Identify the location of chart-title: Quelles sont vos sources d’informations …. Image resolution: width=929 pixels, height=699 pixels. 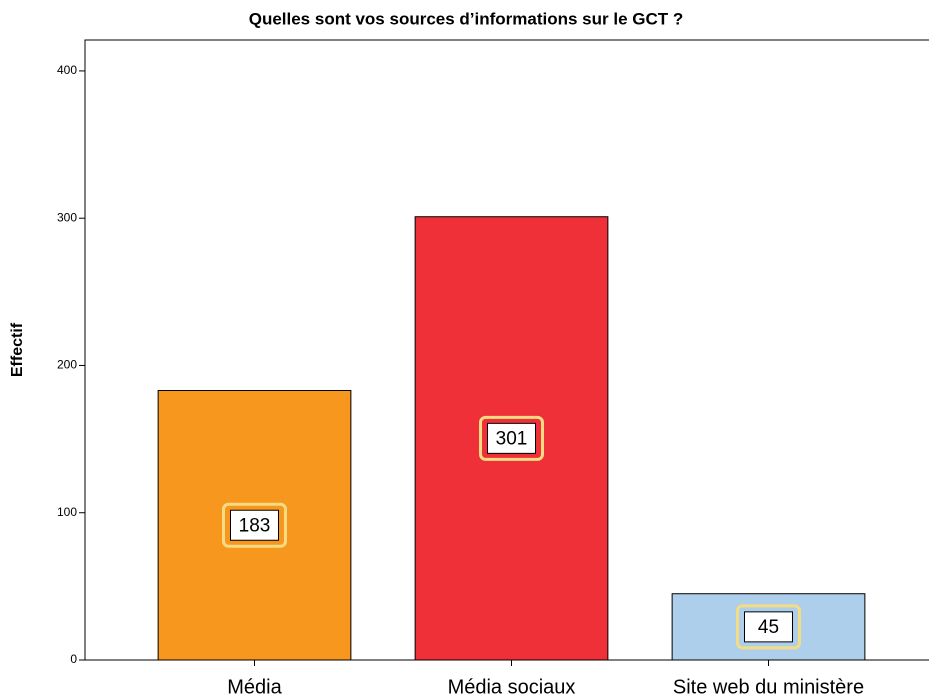
(466, 18).